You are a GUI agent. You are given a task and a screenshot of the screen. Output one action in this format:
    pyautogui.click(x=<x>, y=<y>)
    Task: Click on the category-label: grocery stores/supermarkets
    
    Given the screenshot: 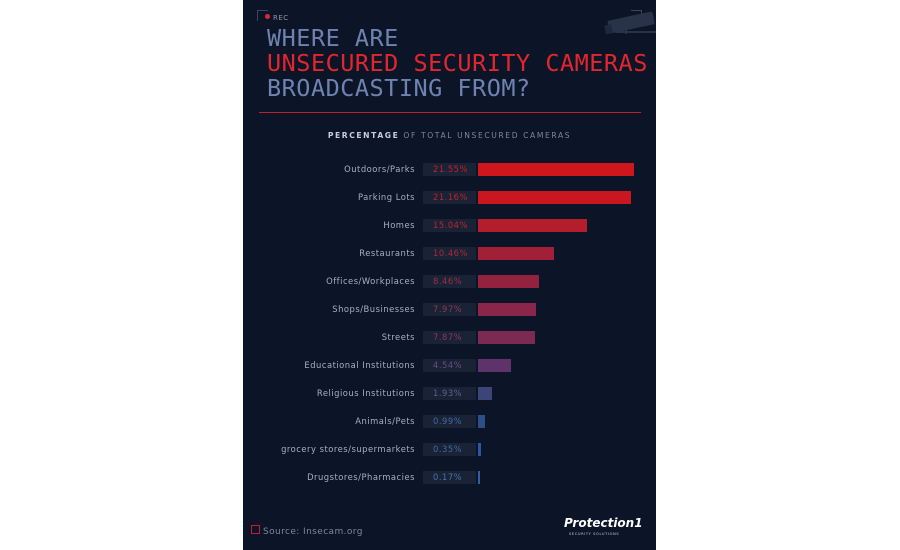 What is the action you would take?
    pyautogui.click(x=348, y=449)
    